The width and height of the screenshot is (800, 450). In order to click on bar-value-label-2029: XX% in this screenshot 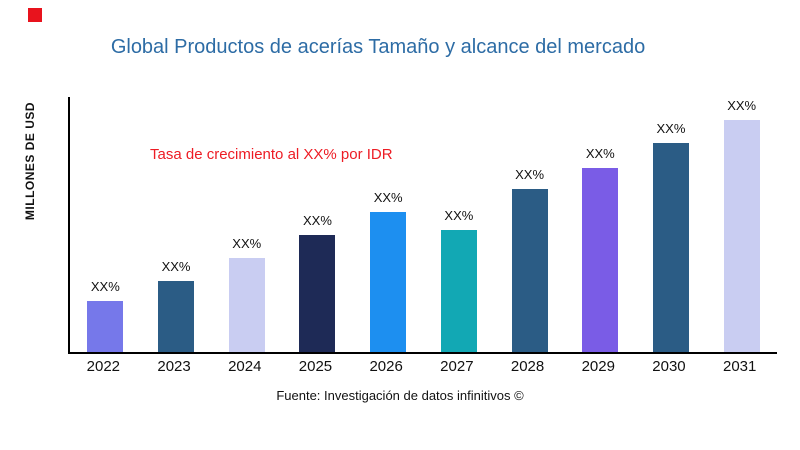, I will do `click(600, 154)`.